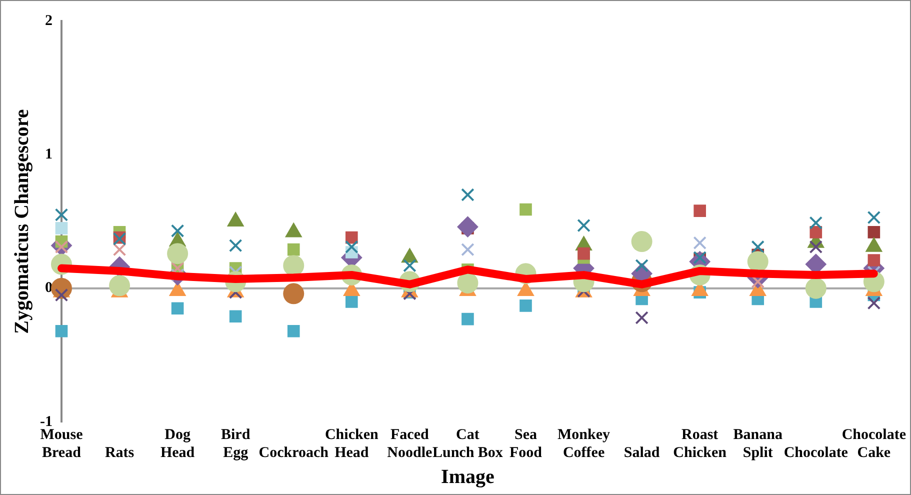  What do you see at coordinates (119, 452) in the screenshot?
I see `x-tick-label: Rats` at bounding box center [119, 452].